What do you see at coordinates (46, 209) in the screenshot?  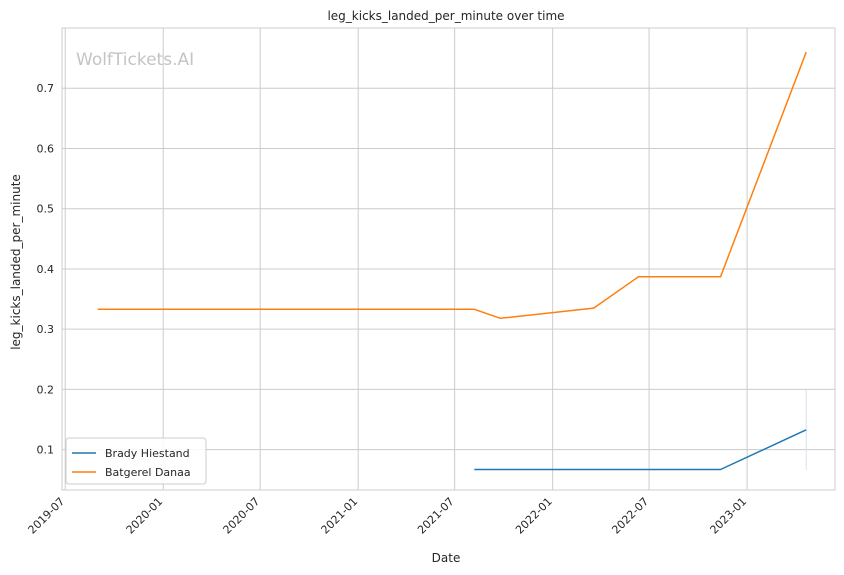 I see `y-tick-label: 0.5` at bounding box center [46, 209].